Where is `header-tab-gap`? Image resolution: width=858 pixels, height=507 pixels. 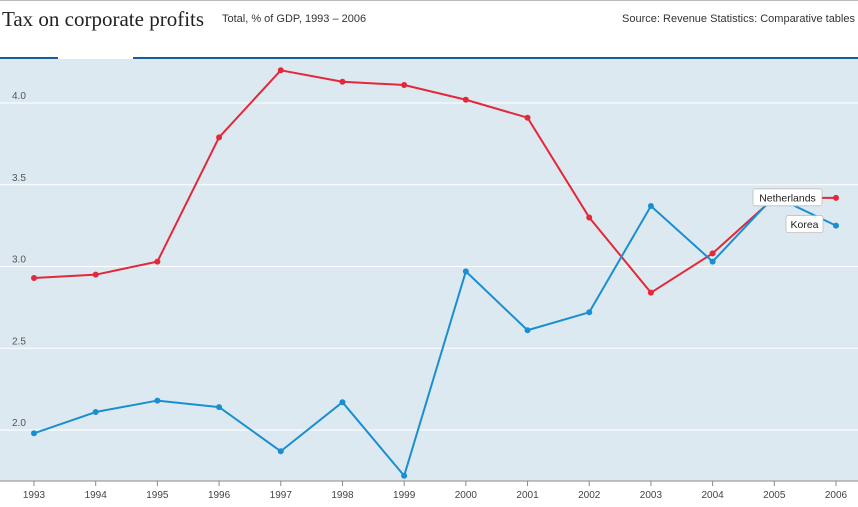
header-tab-gap is located at coordinates (95, 58).